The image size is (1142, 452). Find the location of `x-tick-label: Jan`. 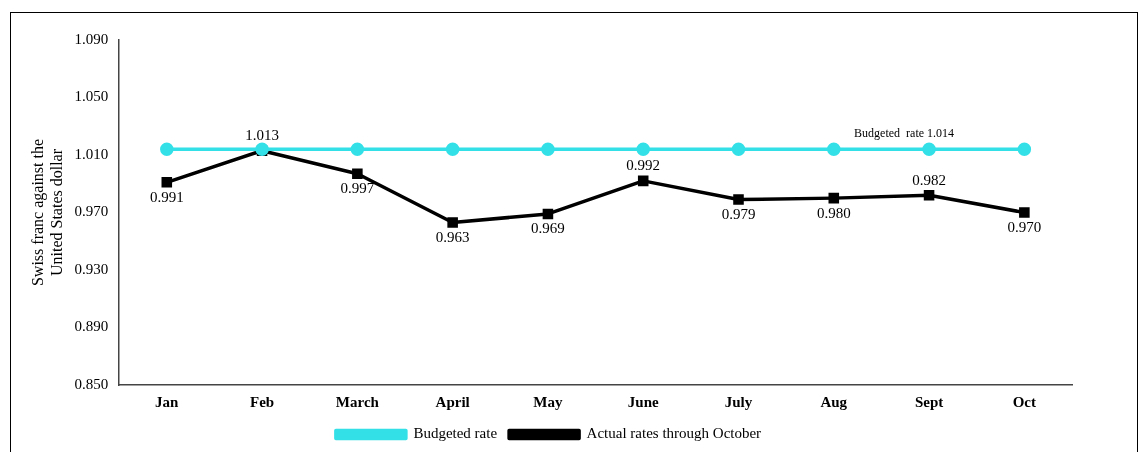

x-tick-label: Jan is located at coordinates (167, 401).